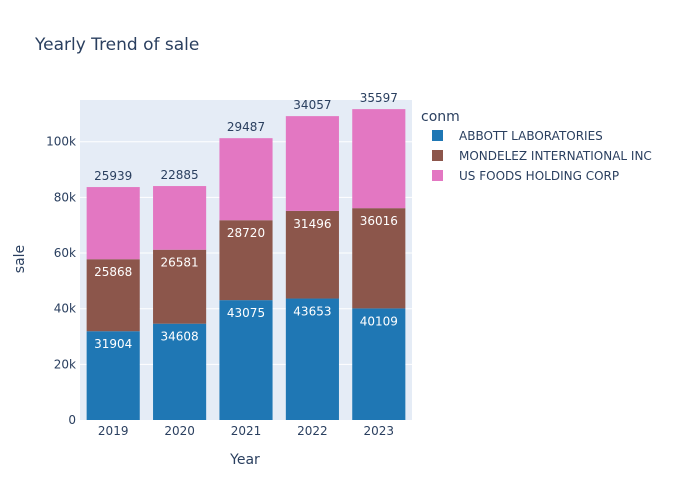  What do you see at coordinates (179, 431) in the screenshot?
I see `x-tick-label: 2020` at bounding box center [179, 431].